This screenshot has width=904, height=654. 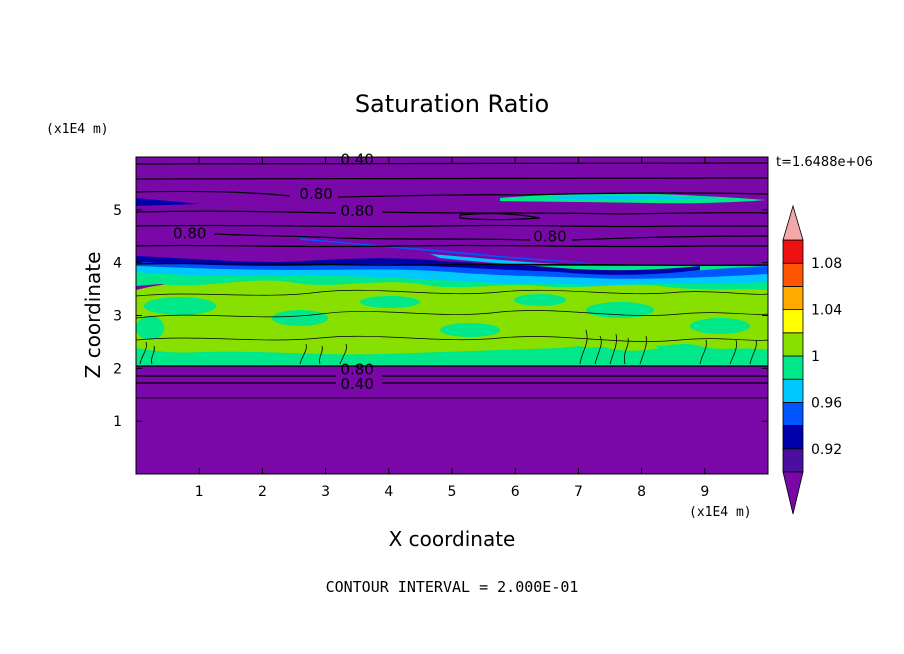 I want to click on x-tick-label: 9, so click(x=704, y=492).